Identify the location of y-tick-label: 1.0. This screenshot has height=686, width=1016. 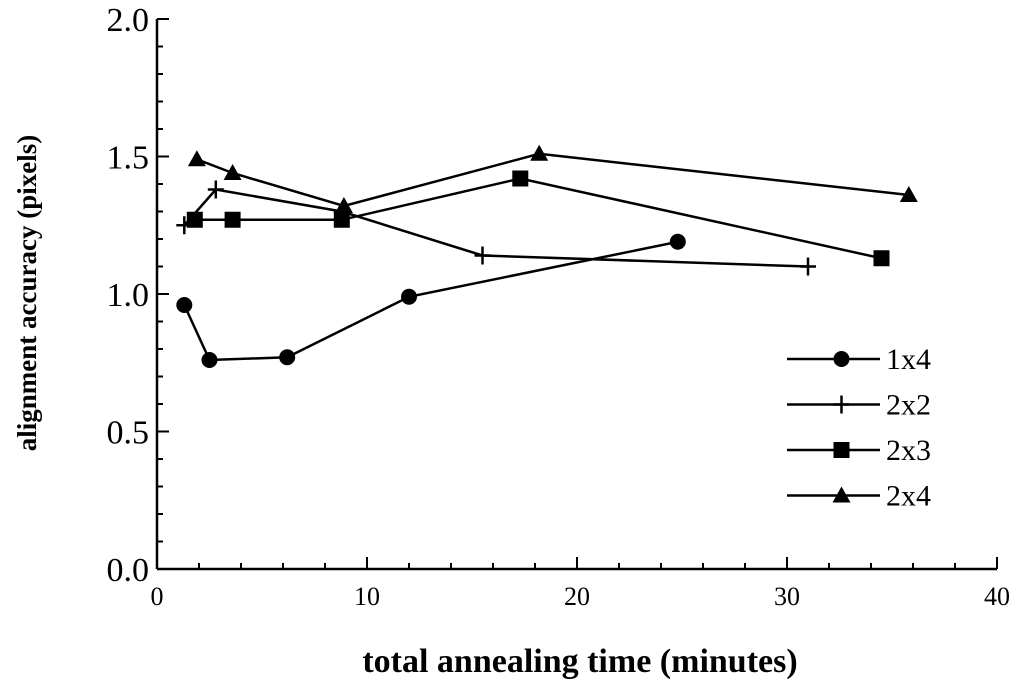
(128, 295).